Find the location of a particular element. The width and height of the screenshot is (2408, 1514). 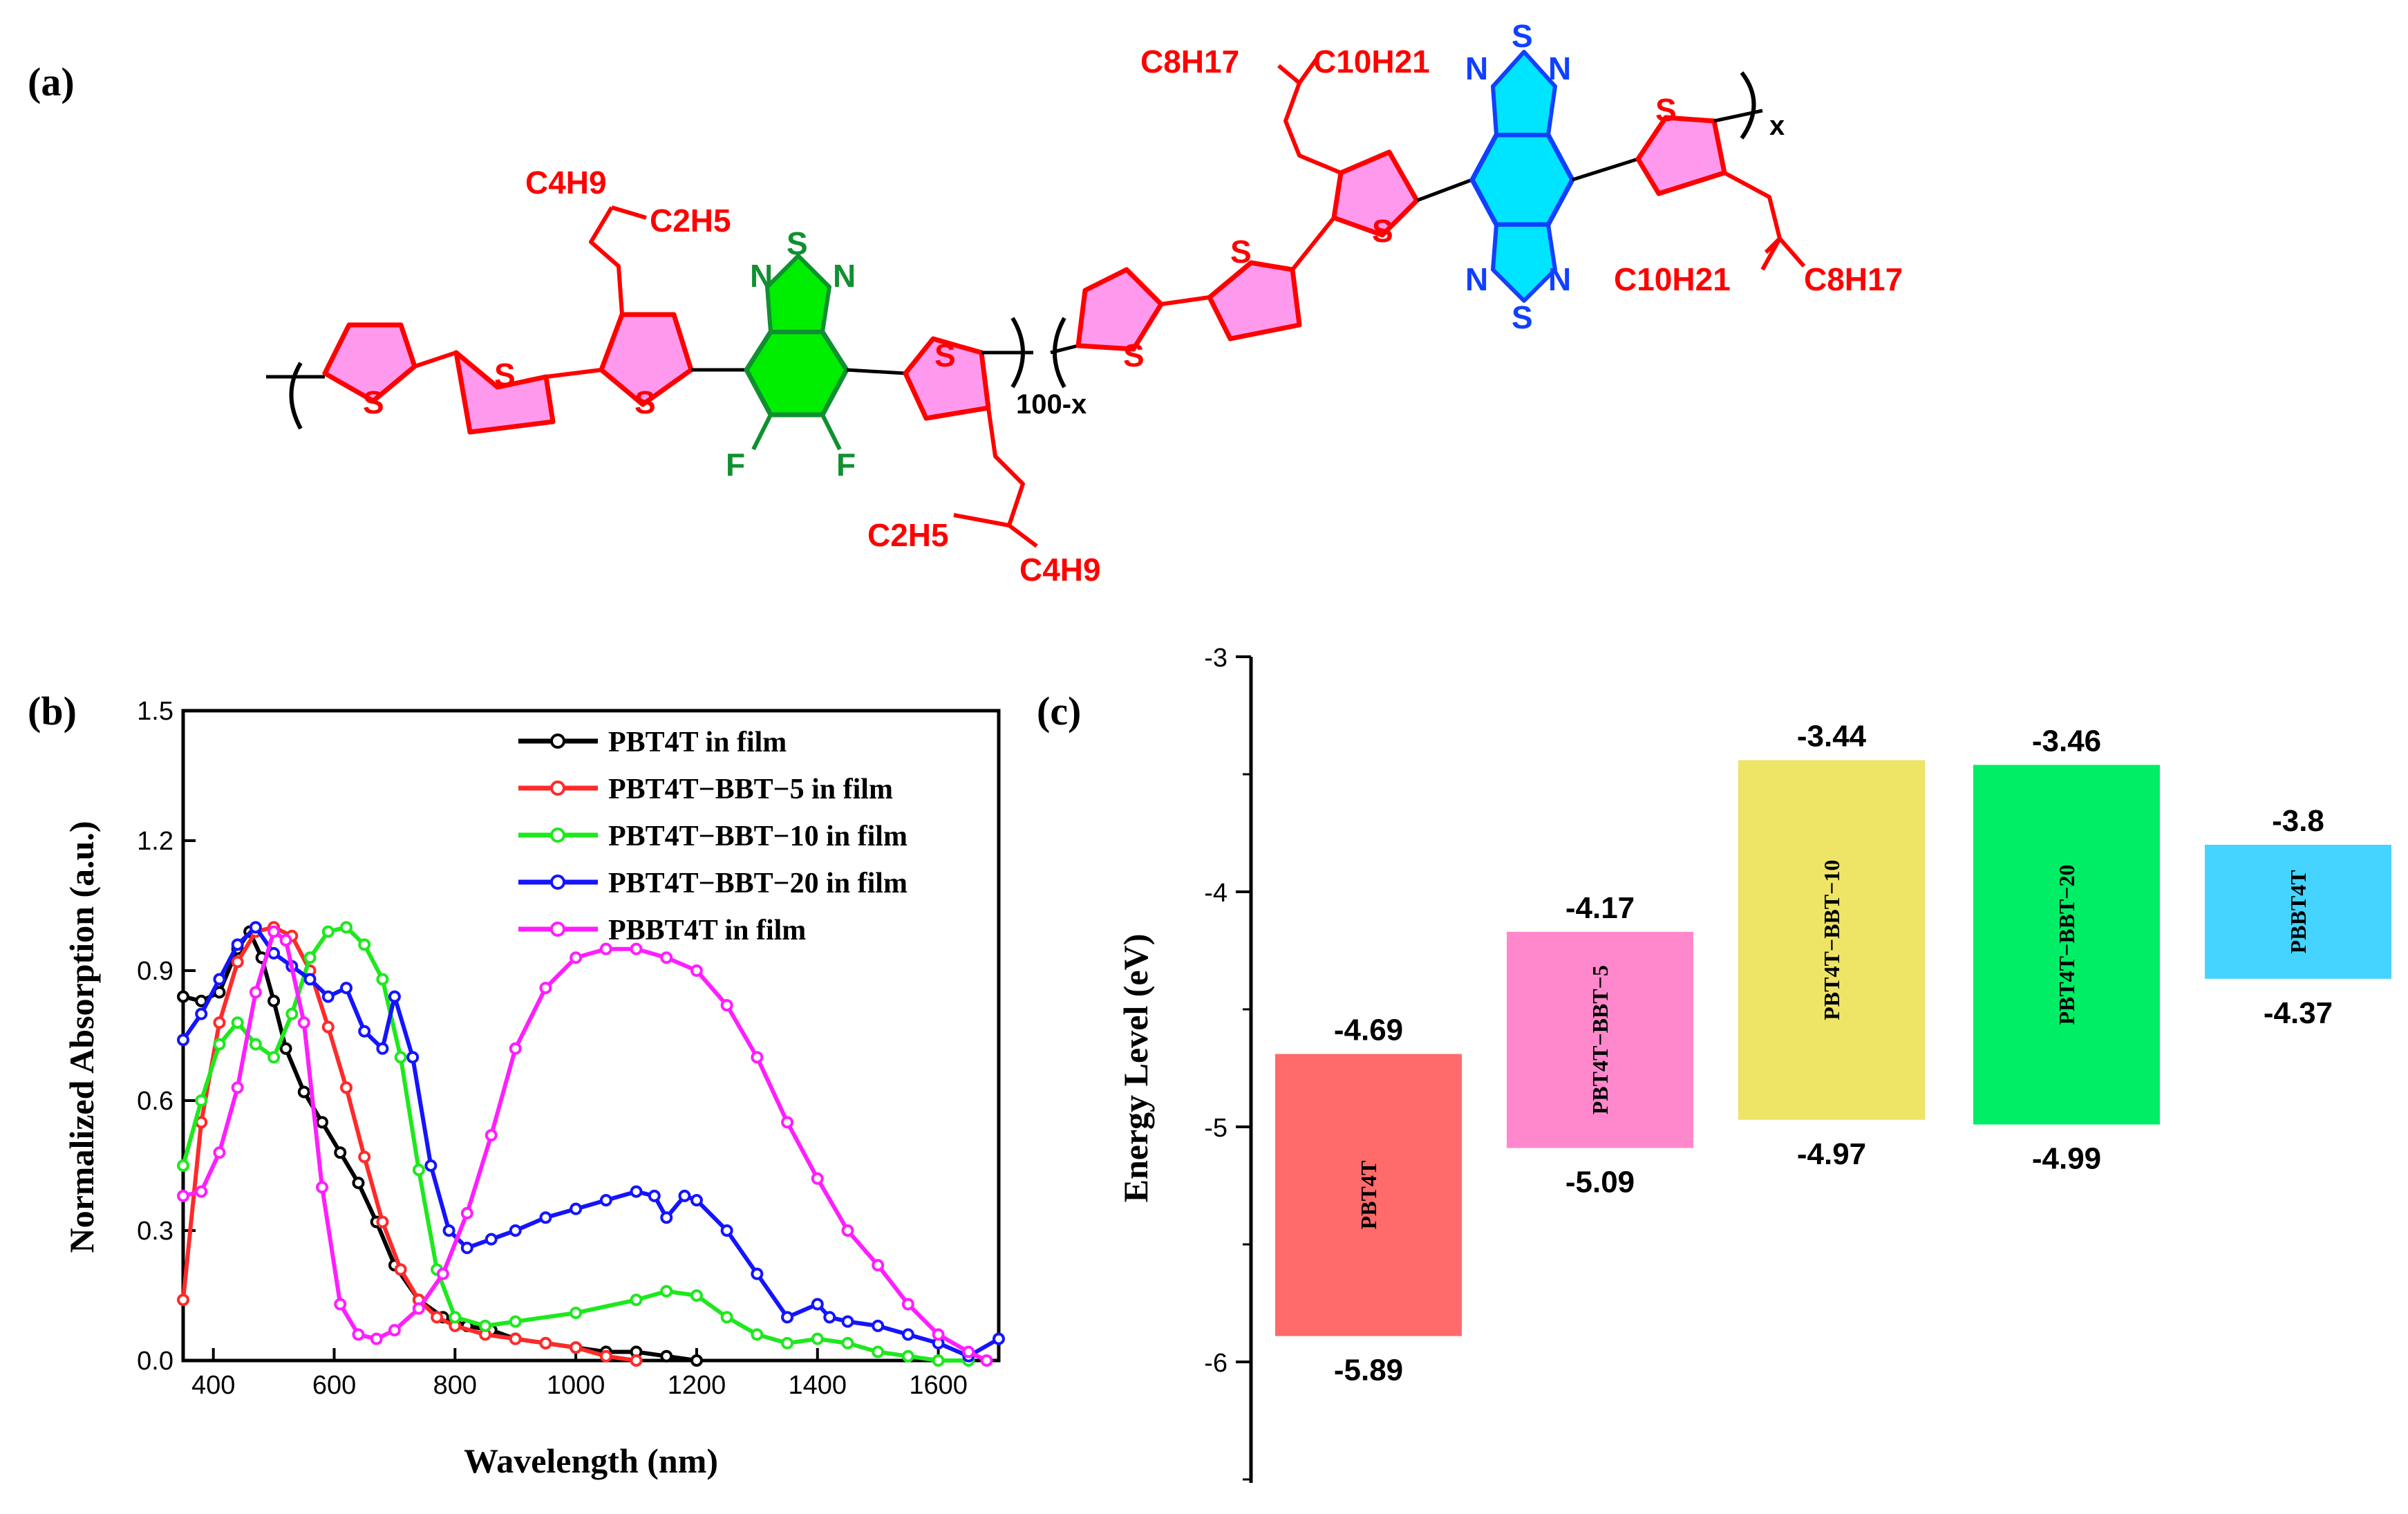

x-tick-label: 1000 is located at coordinates (576, 1385).